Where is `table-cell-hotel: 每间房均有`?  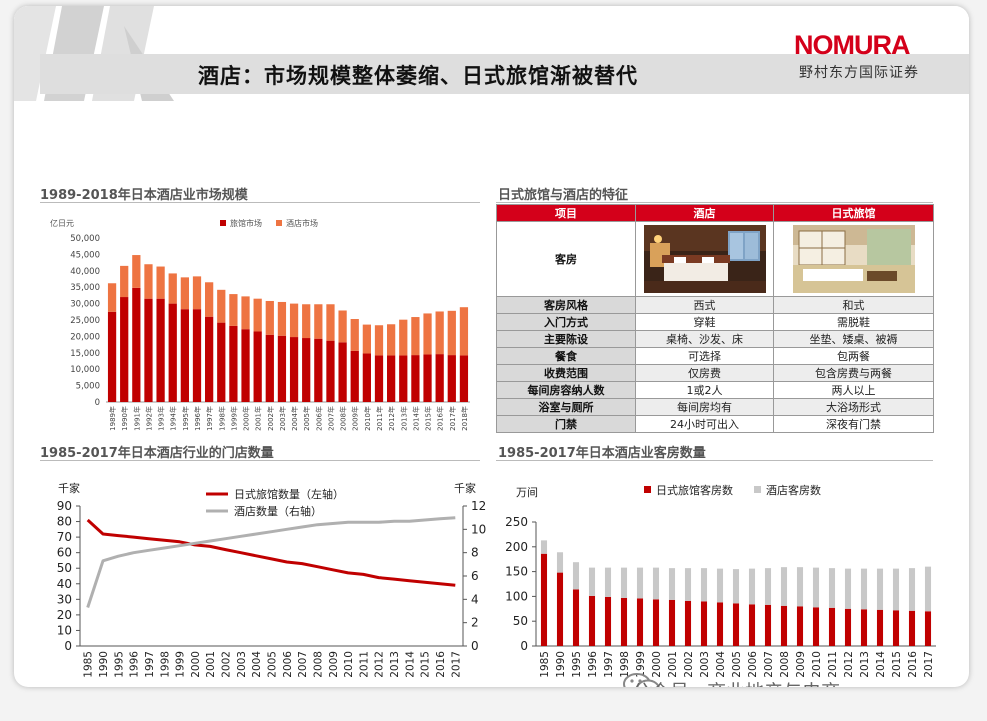 table-cell-hotel: 每间房均有 is located at coordinates (704, 407).